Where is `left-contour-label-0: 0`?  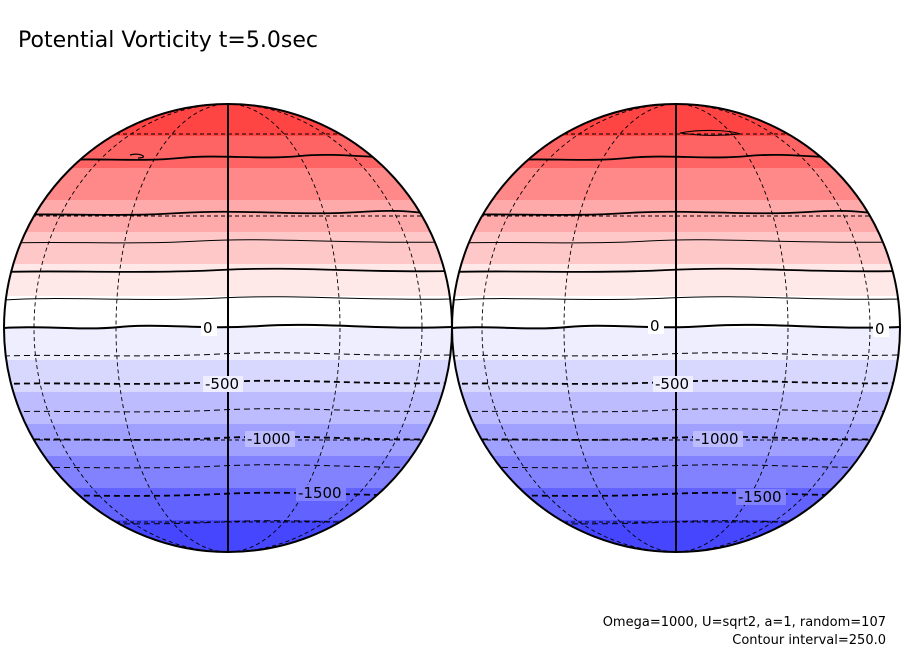
left-contour-label-0: 0 is located at coordinates (208, 328).